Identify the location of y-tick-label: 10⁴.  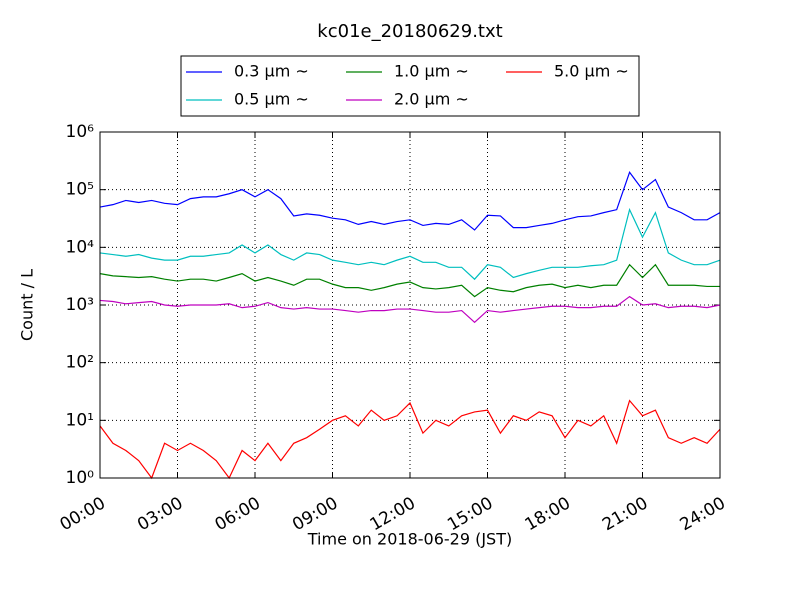
(80, 247).